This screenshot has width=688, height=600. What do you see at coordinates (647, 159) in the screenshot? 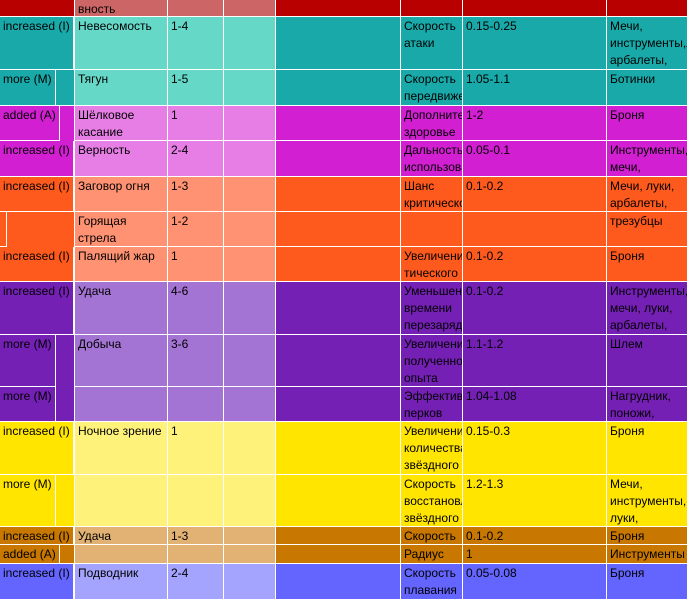
I see `cell: Инструменты, мечи, трезубцы` at bounding box center [647, 159].